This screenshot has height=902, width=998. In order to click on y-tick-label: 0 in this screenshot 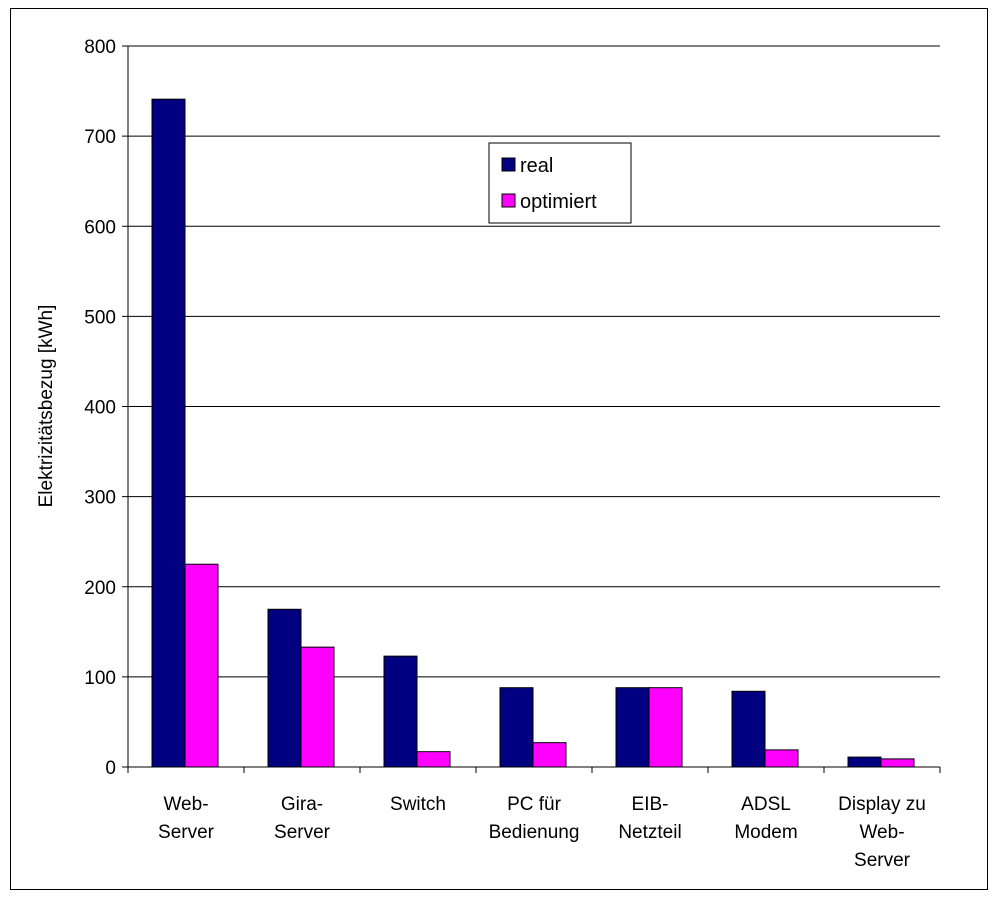, I will do `click(110, 768)`.